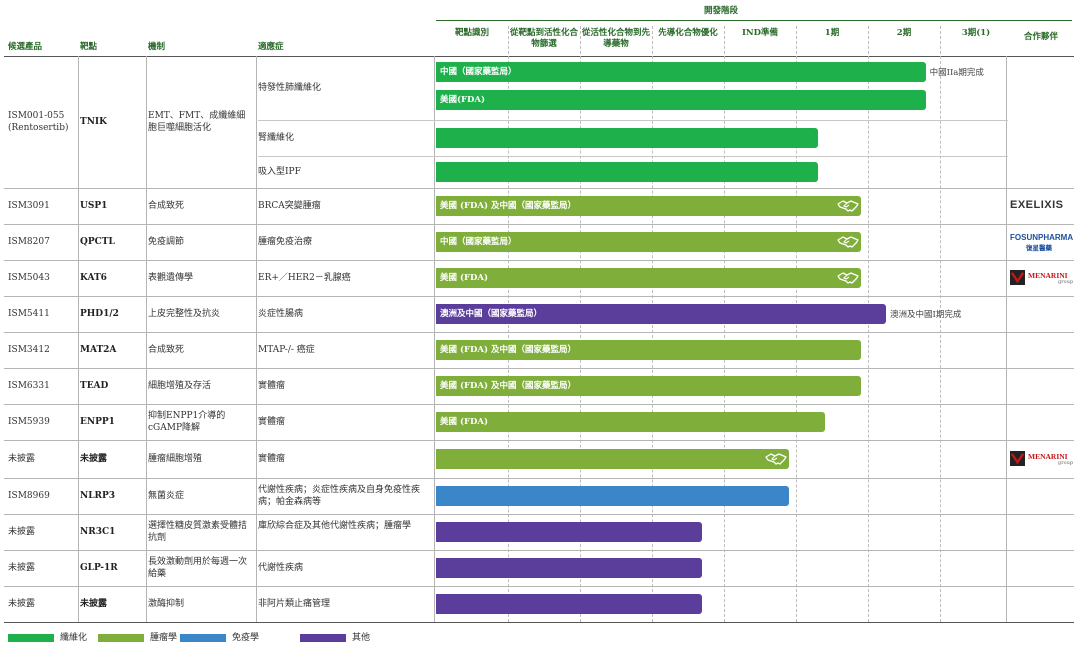  I want to click on stage-header-8: 3期(1), so click(976, 33).